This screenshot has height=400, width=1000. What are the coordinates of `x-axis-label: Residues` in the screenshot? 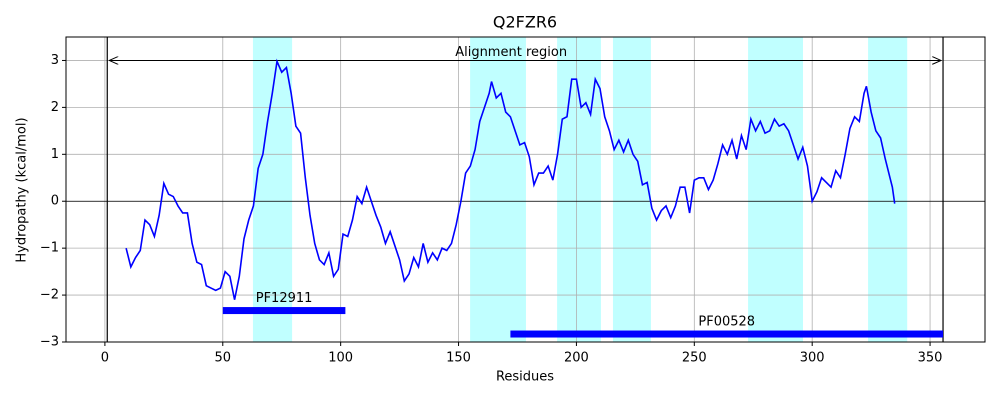 It's located at (525, 377).